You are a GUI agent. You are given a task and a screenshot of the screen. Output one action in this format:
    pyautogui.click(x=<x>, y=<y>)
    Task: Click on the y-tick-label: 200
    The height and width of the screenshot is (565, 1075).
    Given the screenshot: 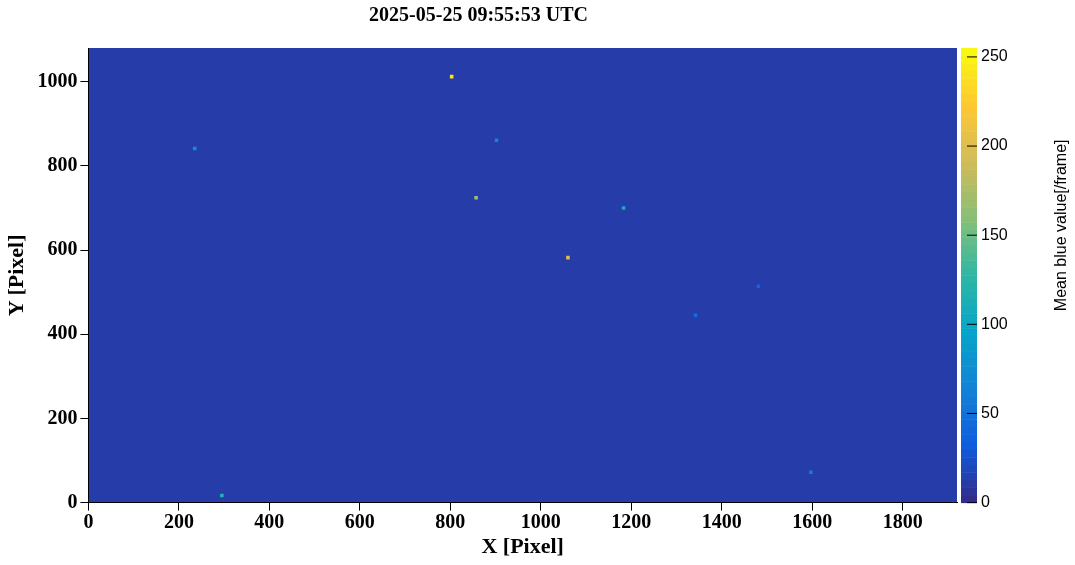 What is the action you would take?
    pyautogui.click(x=62, y=416)
    